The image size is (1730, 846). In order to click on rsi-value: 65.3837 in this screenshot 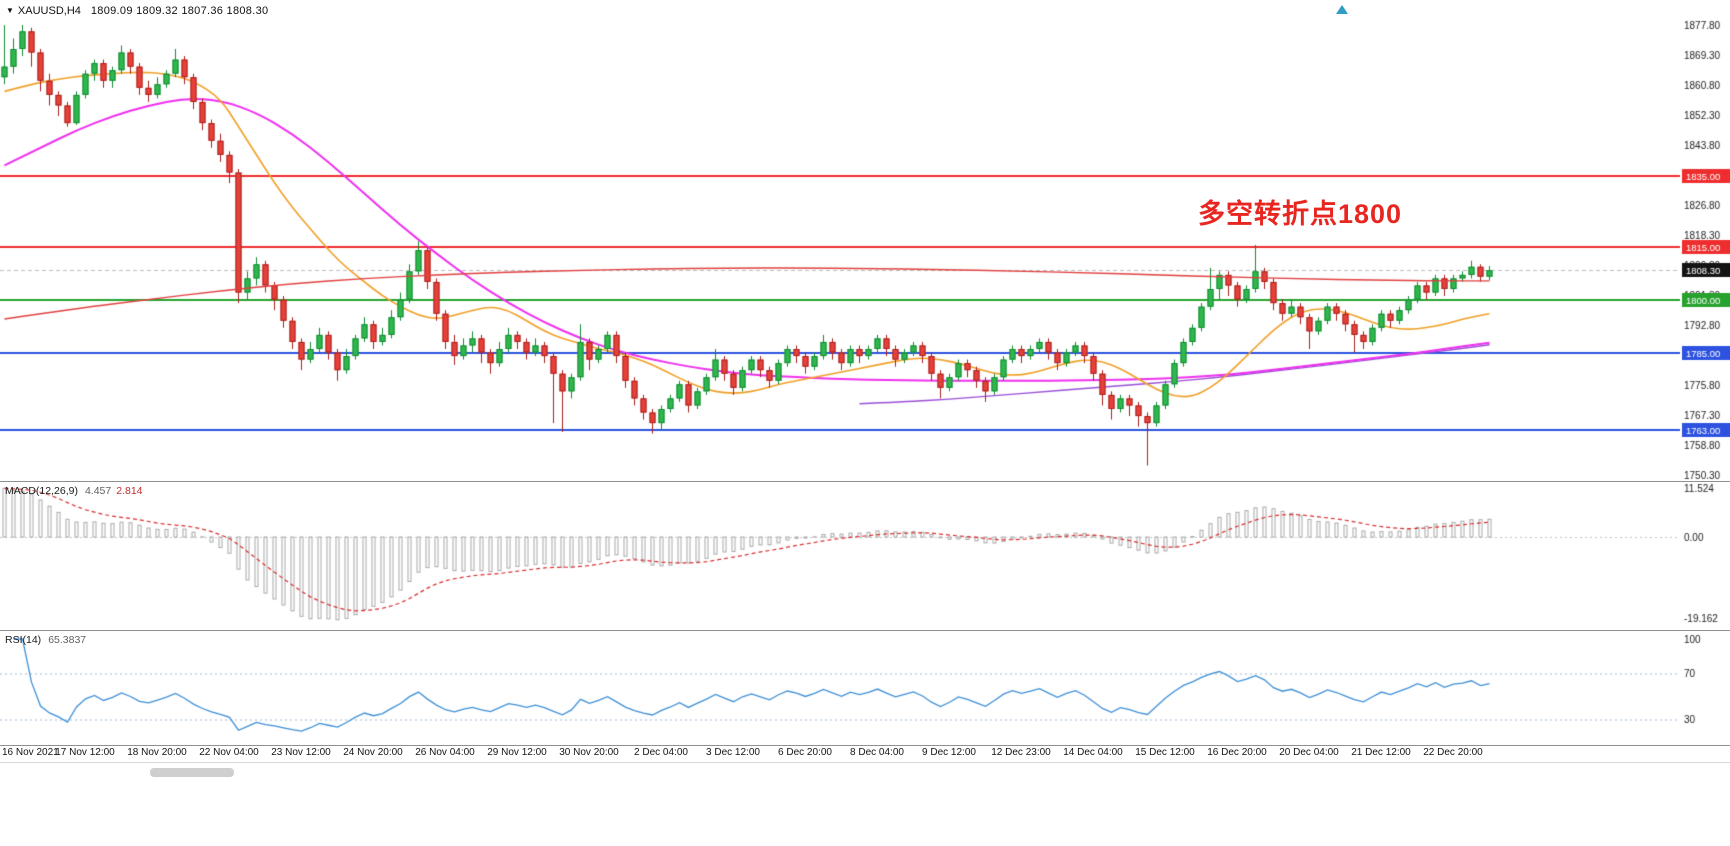, I will do `click(67, 640)`.